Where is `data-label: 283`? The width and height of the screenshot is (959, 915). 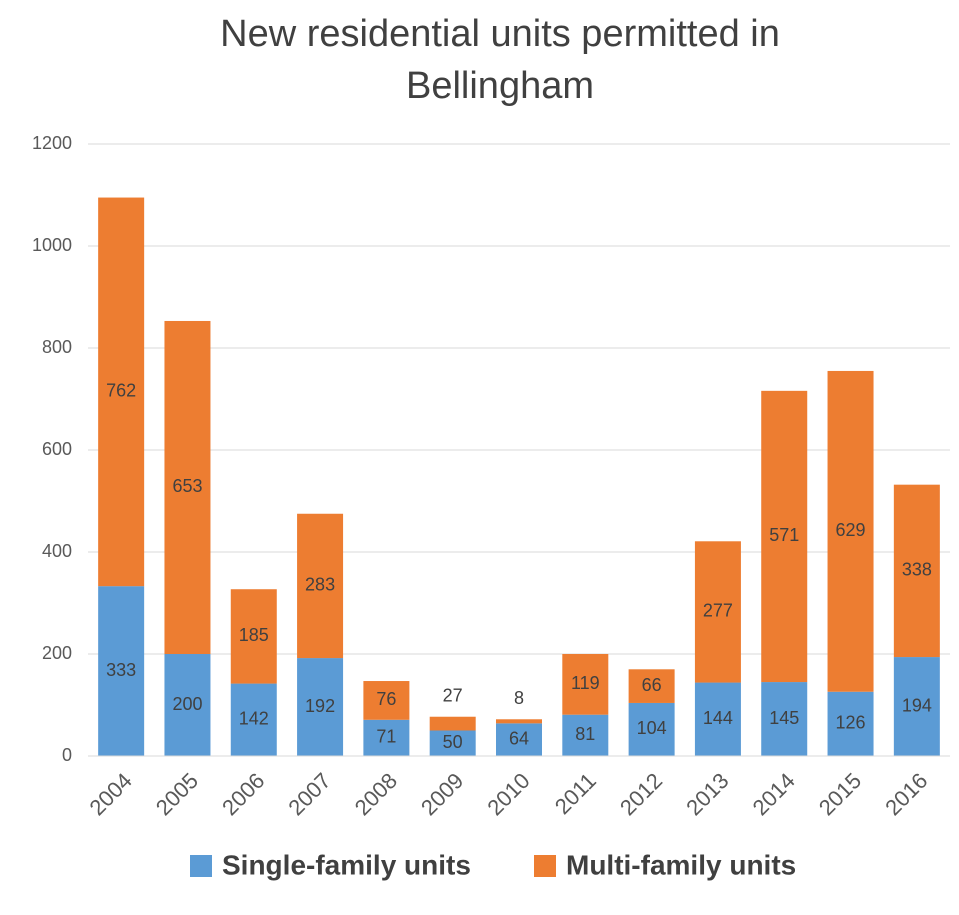 data-label: 283 is located at coordinates (320, 585).